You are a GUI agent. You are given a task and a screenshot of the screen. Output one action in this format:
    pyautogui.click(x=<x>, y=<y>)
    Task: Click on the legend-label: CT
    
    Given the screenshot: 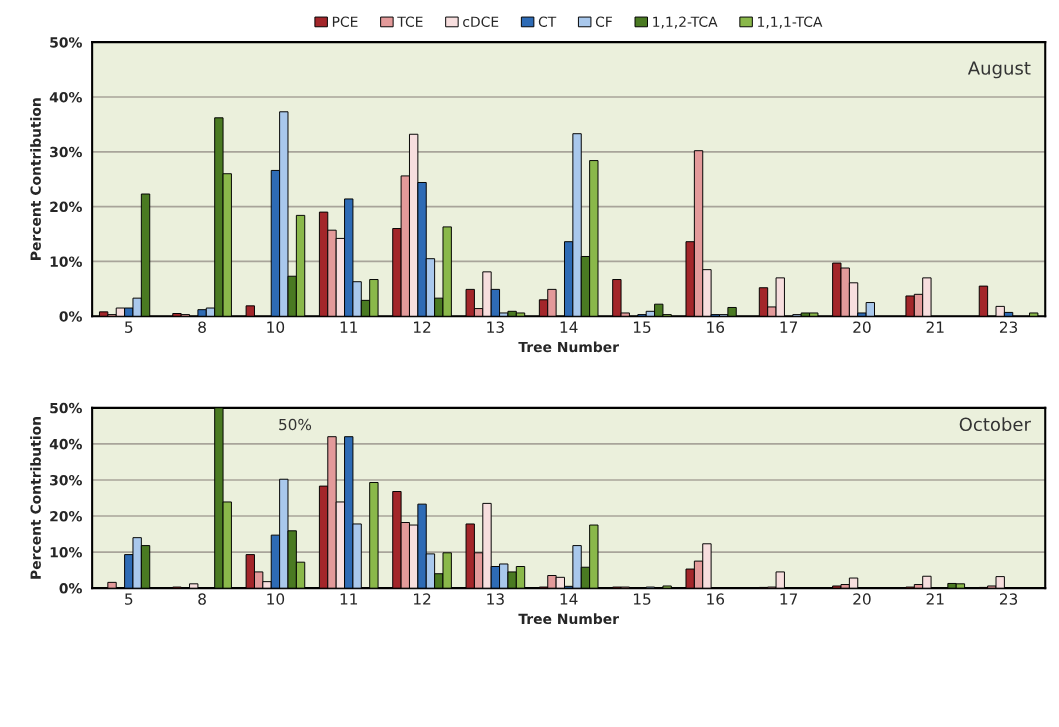 What is the action you would take?
    pyautogui.click(x=547, y=21)
    